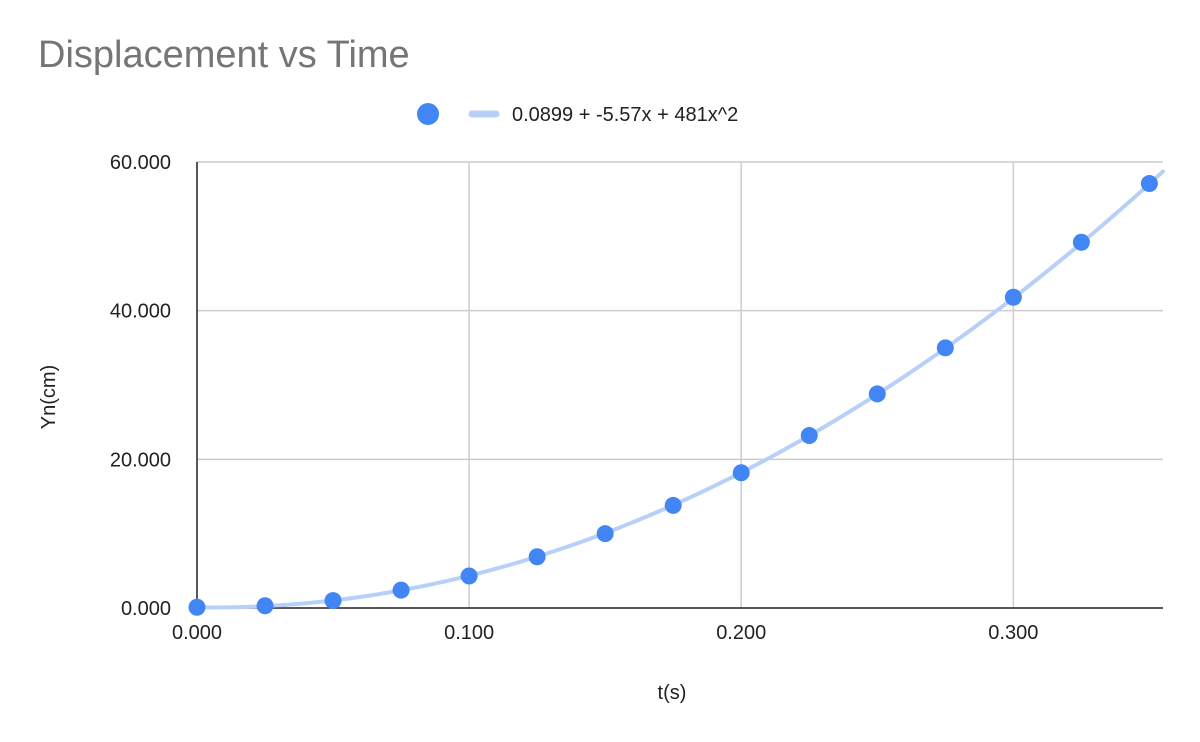  I want to click on legend: 0.0899 + -5.57x + 481x^2, so click(577, 114).